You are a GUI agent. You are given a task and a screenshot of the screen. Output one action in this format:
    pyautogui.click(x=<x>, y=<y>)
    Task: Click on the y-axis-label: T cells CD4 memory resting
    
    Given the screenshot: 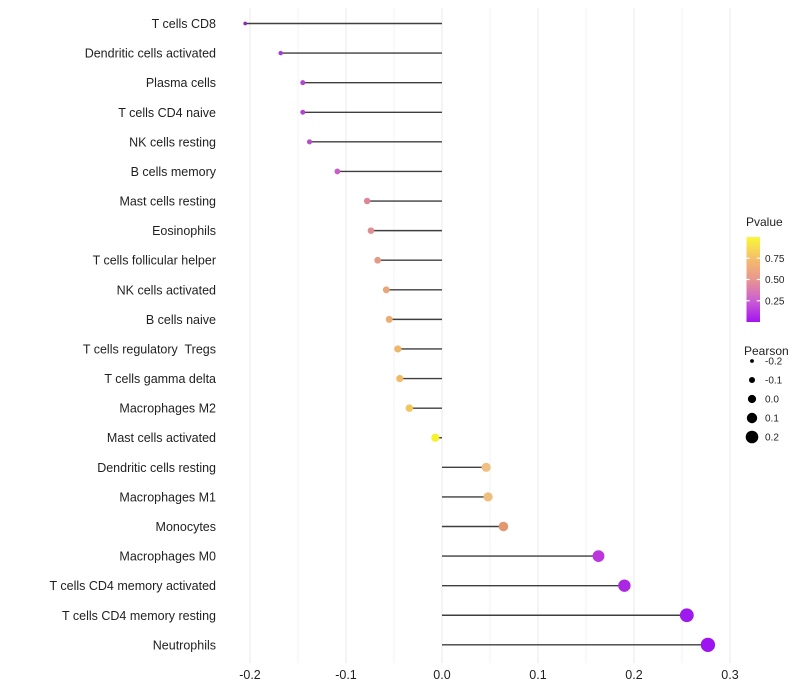 What is the action you would take?
    pyautogui.click(x=139, y=616)
    